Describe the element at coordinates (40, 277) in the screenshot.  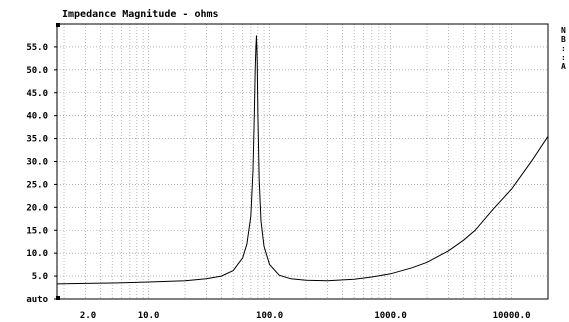
I see `y-tick-label: 5.0` at that location.